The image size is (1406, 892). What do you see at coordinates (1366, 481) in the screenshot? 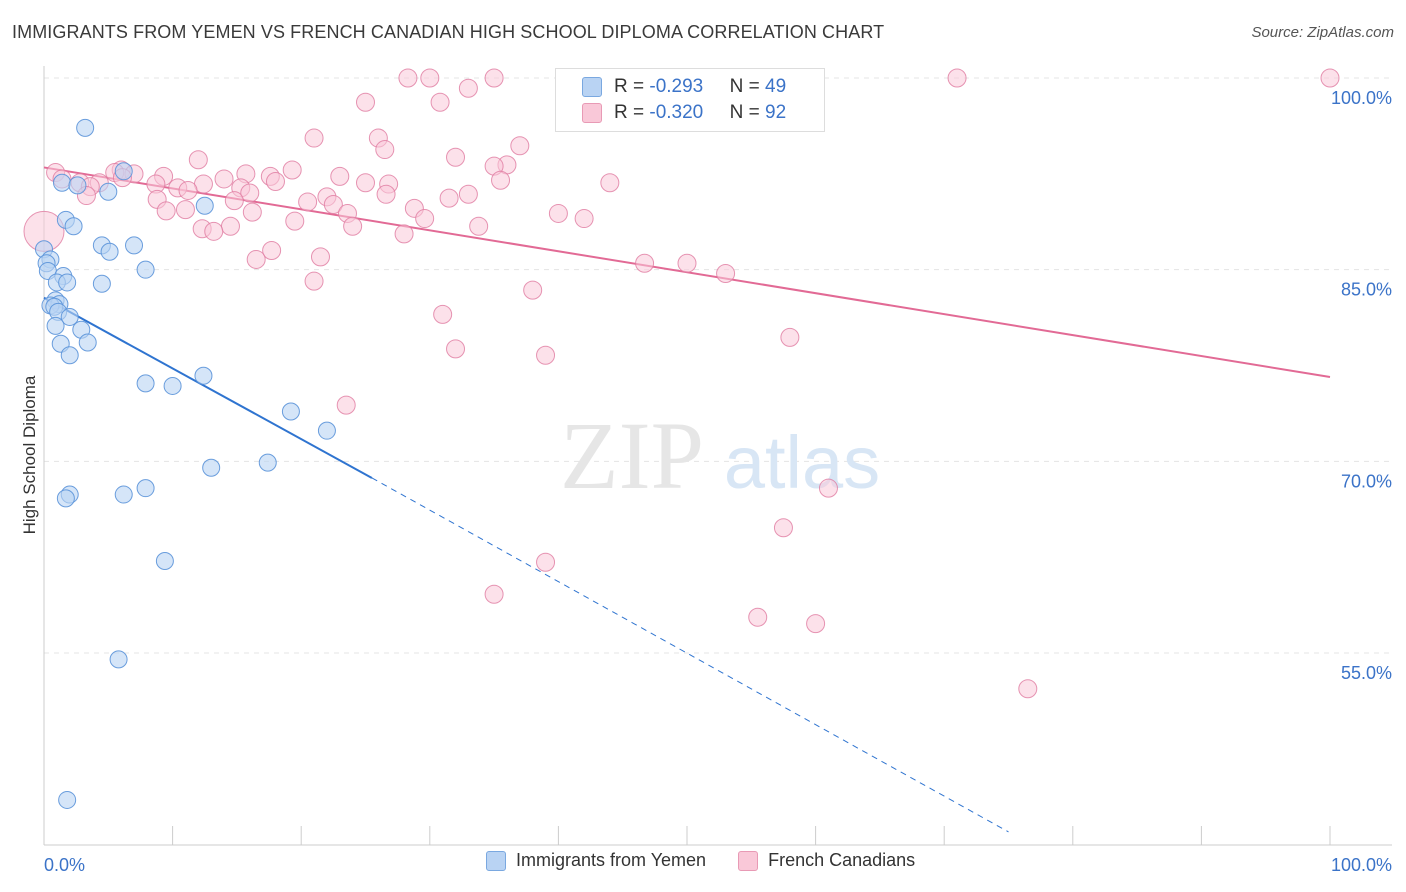
I see `y-tick-label: 70.0%` at bounding box center [1366, 481].